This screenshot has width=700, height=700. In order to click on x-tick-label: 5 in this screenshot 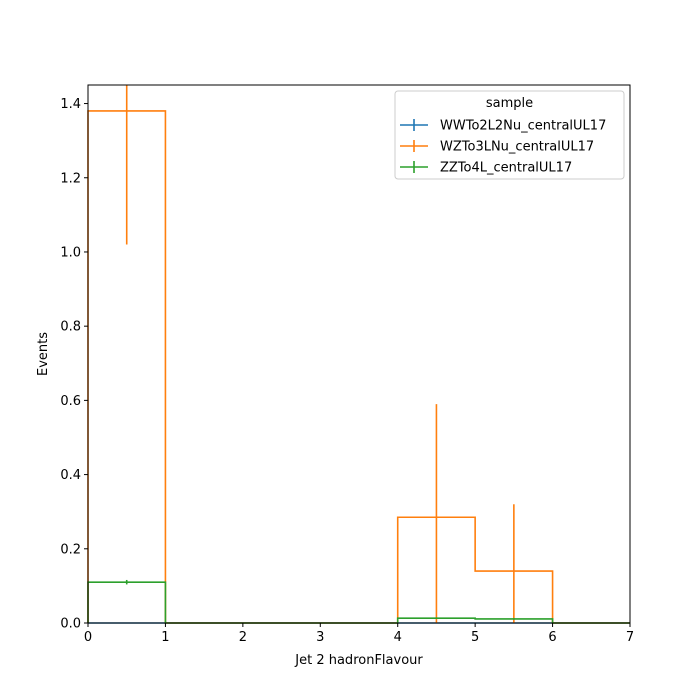, I will do `click(475, 637)`.